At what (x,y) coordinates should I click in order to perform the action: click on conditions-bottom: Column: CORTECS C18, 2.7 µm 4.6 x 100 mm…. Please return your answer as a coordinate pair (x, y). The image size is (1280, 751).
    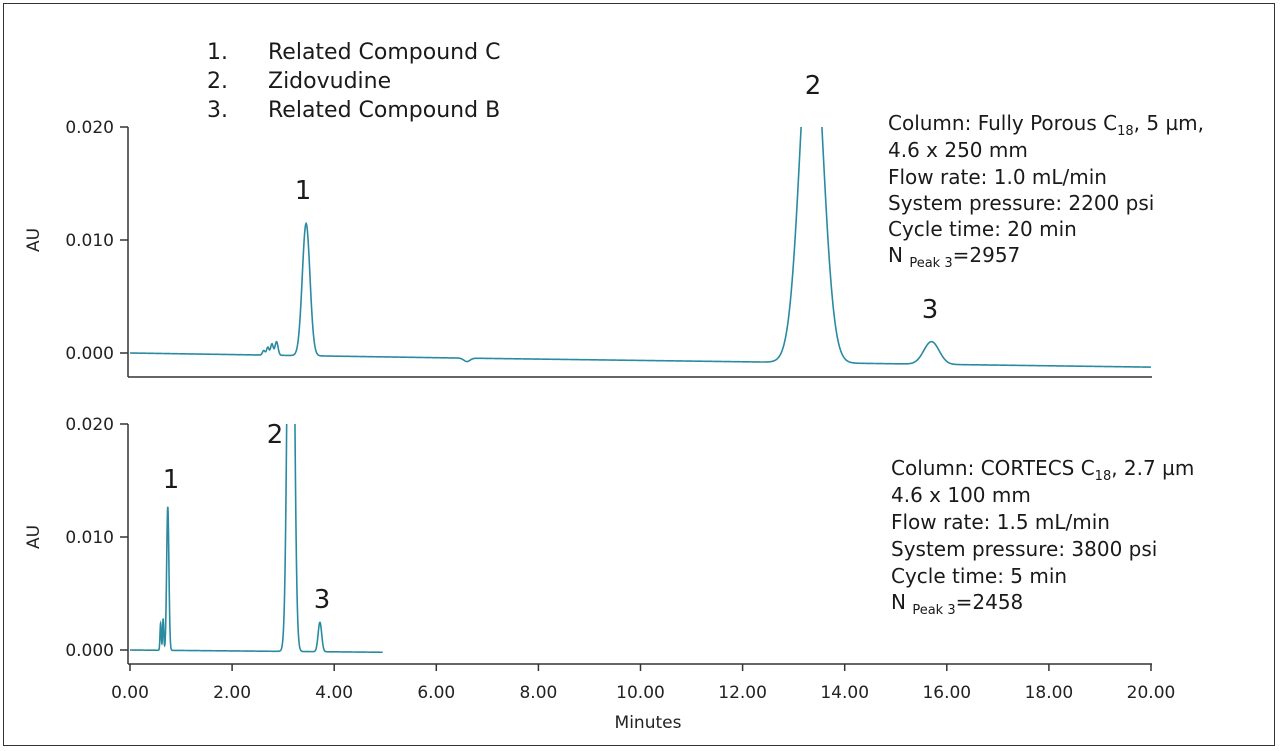
    Looking at the image, I should click on (1042, 537).